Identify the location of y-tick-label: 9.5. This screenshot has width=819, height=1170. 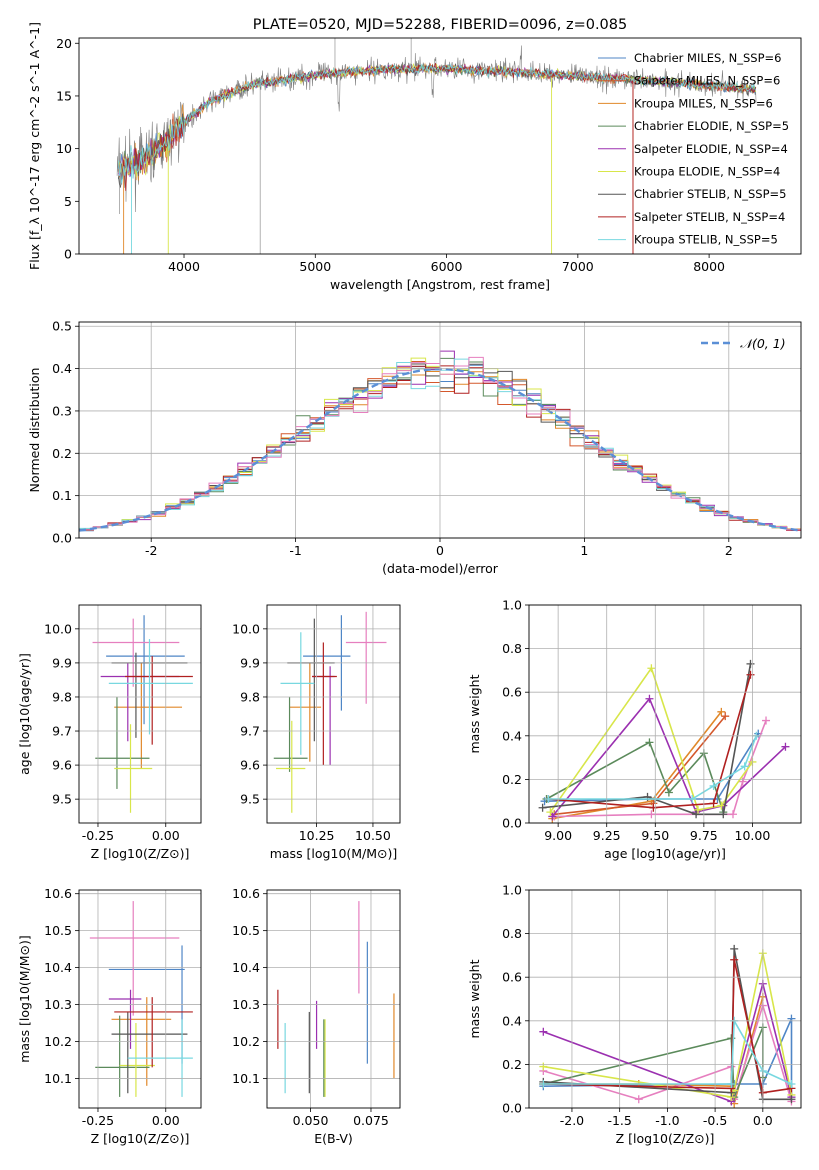
(250, 799).